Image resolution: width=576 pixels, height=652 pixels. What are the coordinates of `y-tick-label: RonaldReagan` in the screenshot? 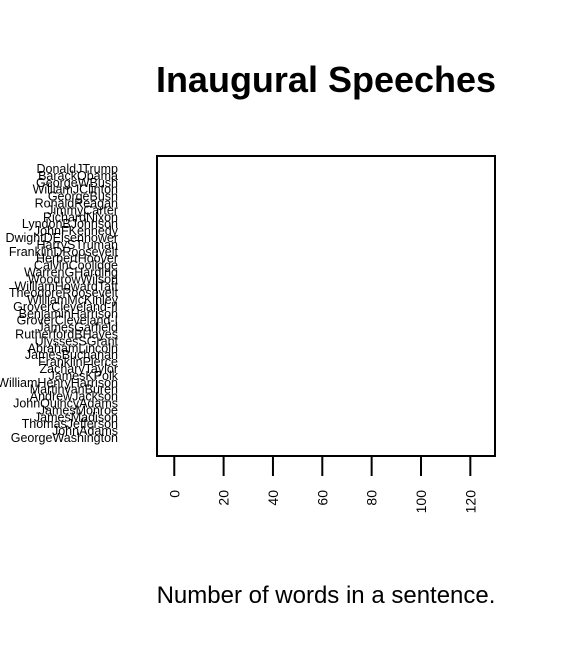 It's located at (76, 203).